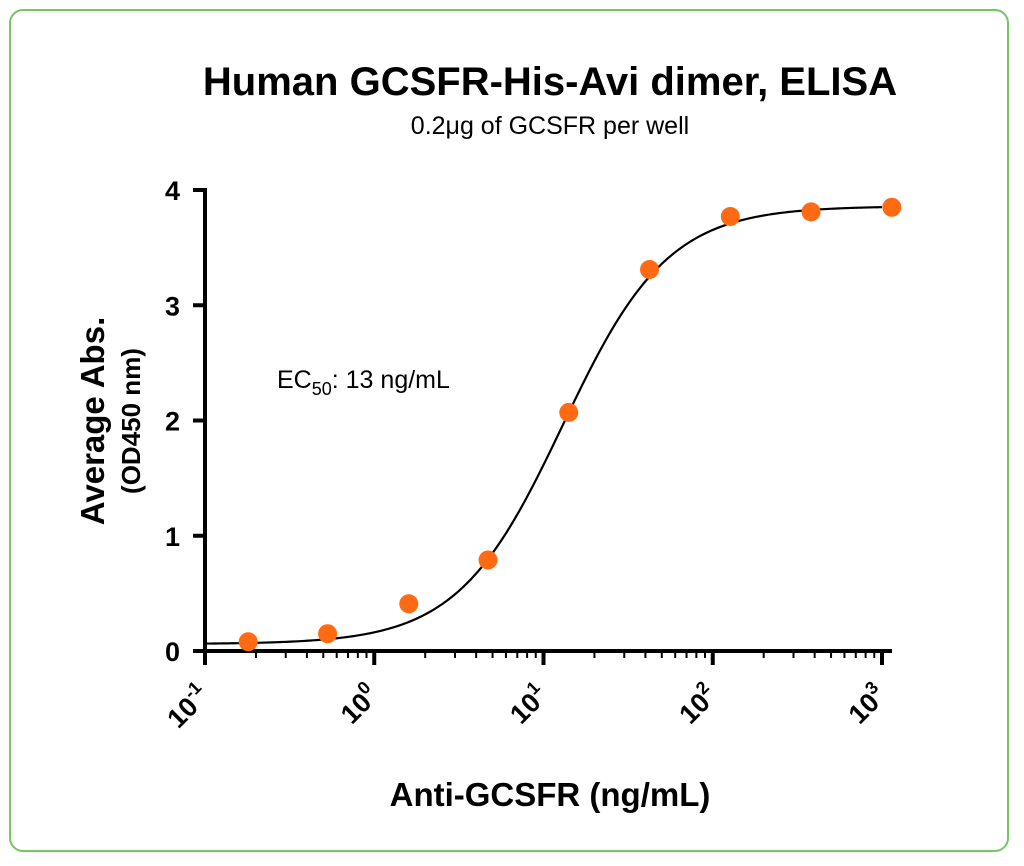 The image size is (1024, 866). I want to click on x-tick-label: 10-1, so click(187, 705).